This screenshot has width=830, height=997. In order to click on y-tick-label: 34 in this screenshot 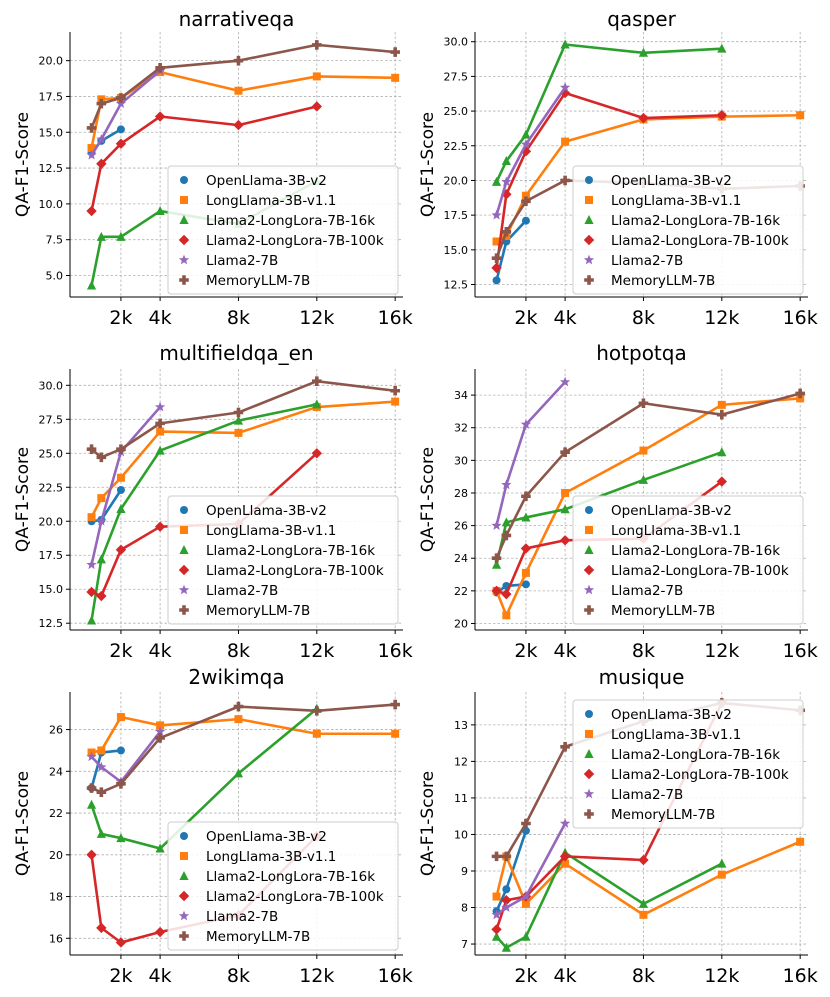, I will do `click(461, 395)`.